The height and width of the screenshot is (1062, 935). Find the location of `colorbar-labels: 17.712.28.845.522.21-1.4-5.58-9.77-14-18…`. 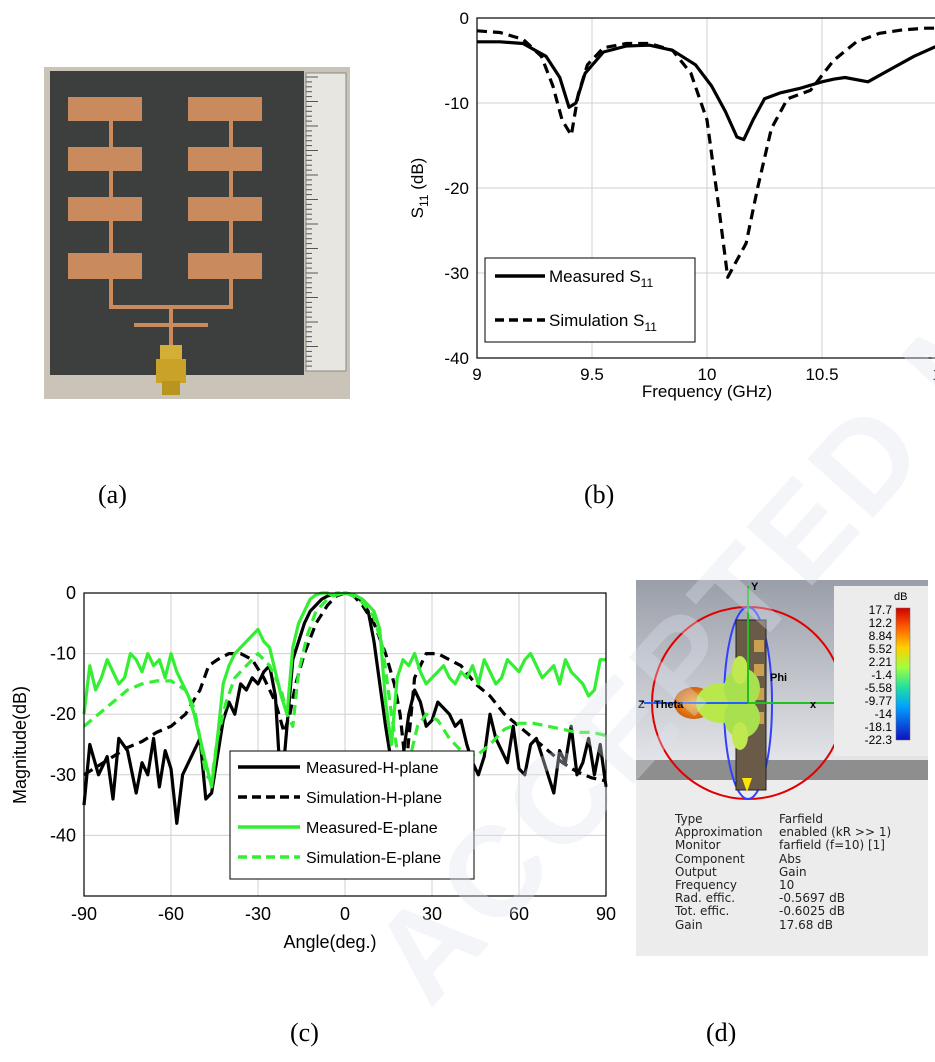

colorbar-labels: 17.712.28.845.522.21-1.4-5.58-9.77-14-18… is located at coordinates (879, 675).